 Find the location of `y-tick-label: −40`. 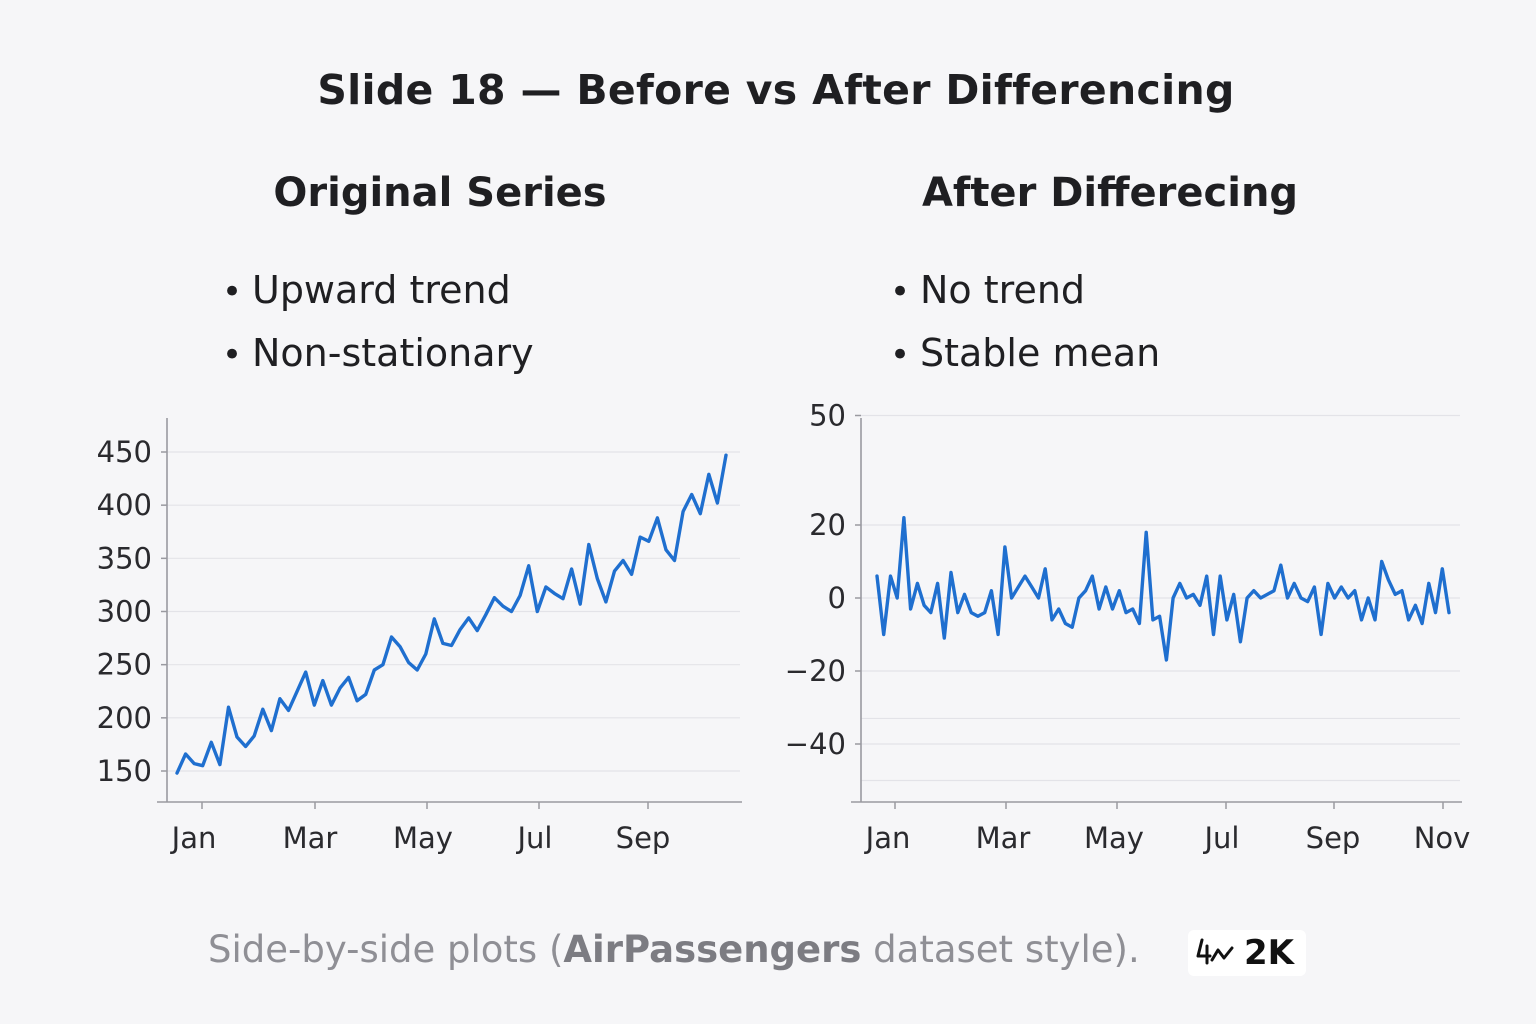

y-tick-label: −40 is located at coordinates (815, 744).